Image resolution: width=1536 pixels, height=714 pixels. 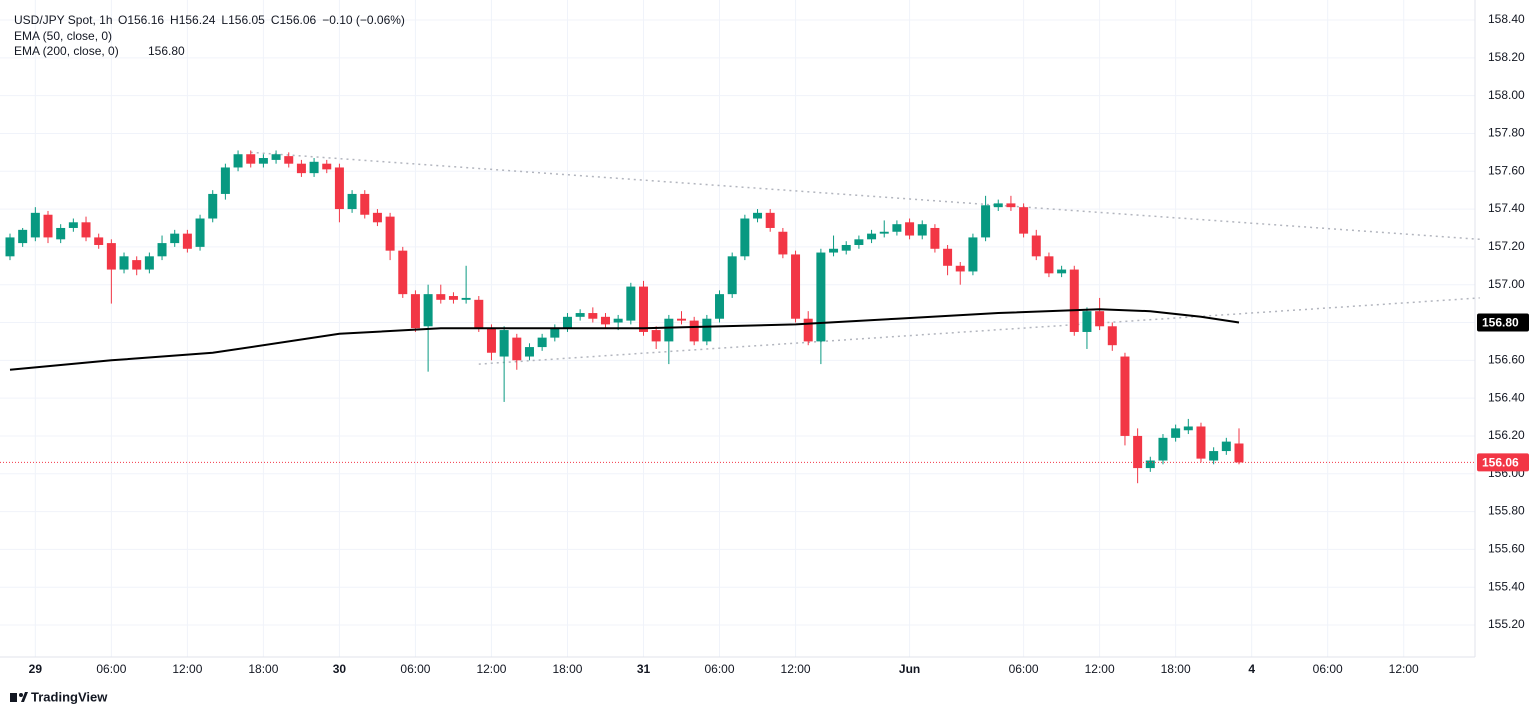 I want to click on indicator-label: EMA (50, close, 0), so click(x=63, y=36).